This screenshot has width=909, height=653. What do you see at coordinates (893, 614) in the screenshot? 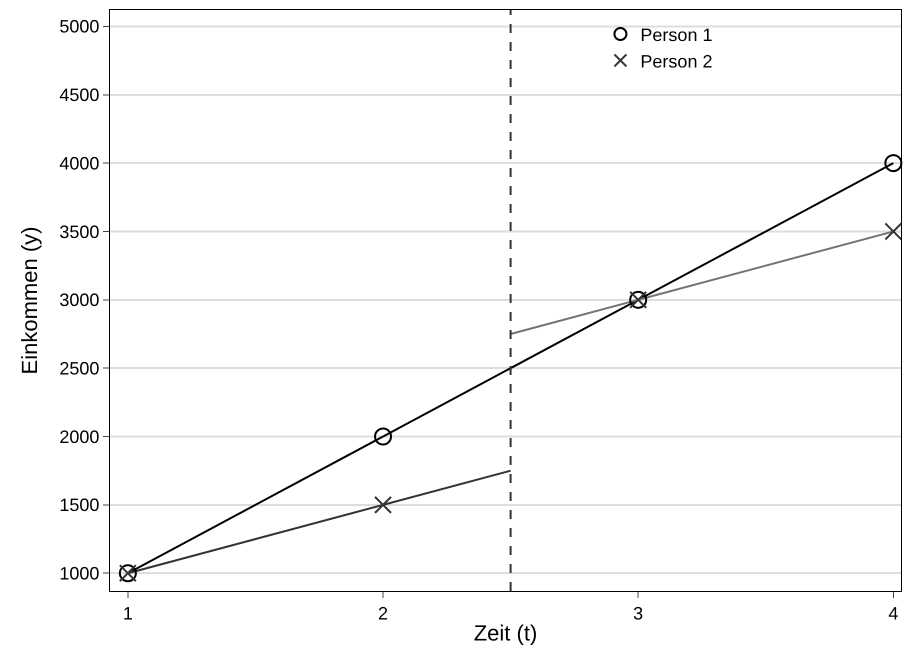
I see `x-tick-label: 4` at bounding box center [893, 614].